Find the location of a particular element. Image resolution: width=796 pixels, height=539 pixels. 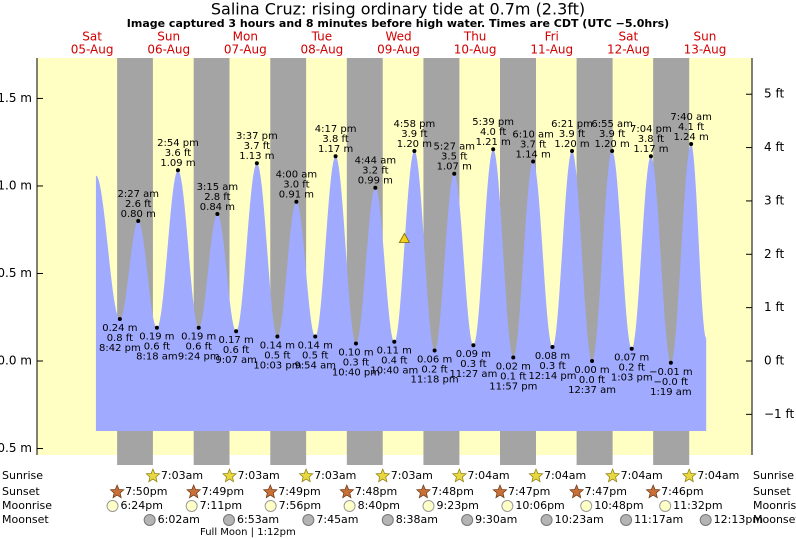

tide-time: 9:07 am is located at coordinates (236, 360).